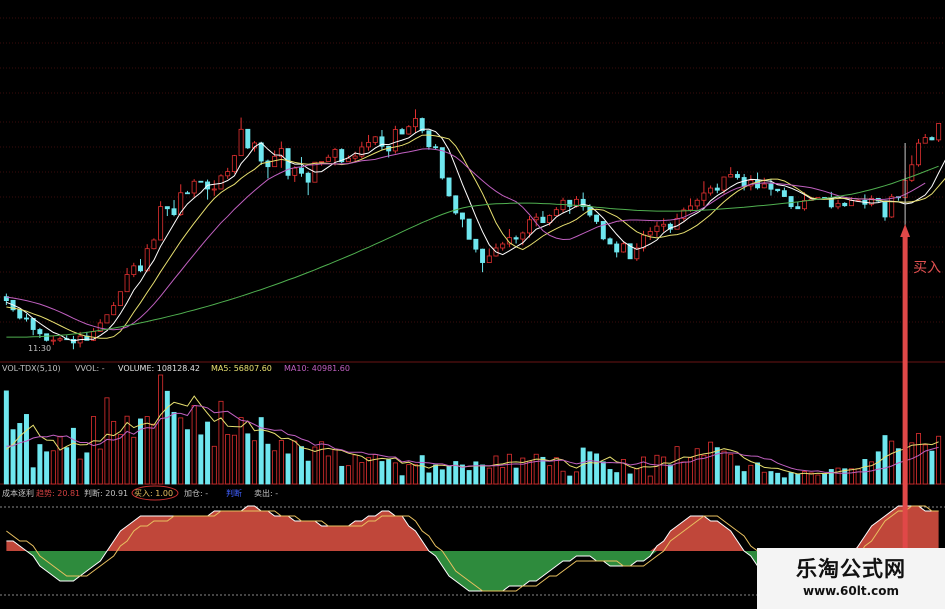  What do you see at coordinates (90, 368) in the screenshot?
I see `volume-header-item: VVOL: -` at bounding box center [90, 368].